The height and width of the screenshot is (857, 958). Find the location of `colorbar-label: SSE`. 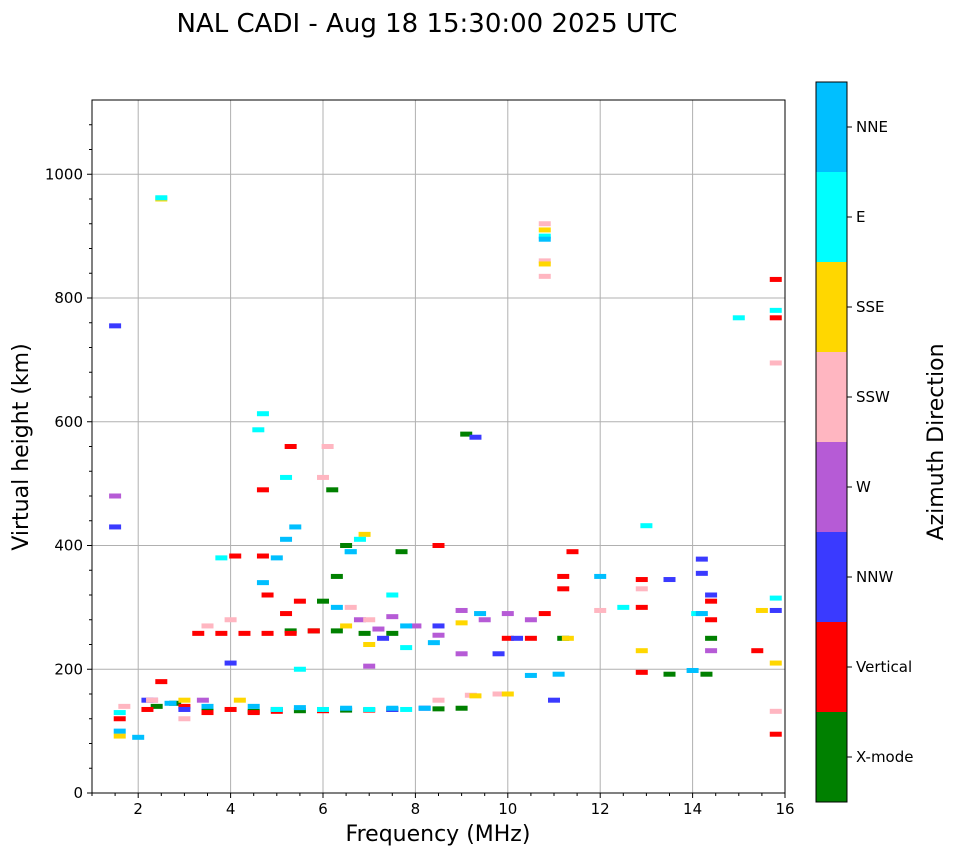

colorbar-label: SSE is located at coordinates (870, 307).